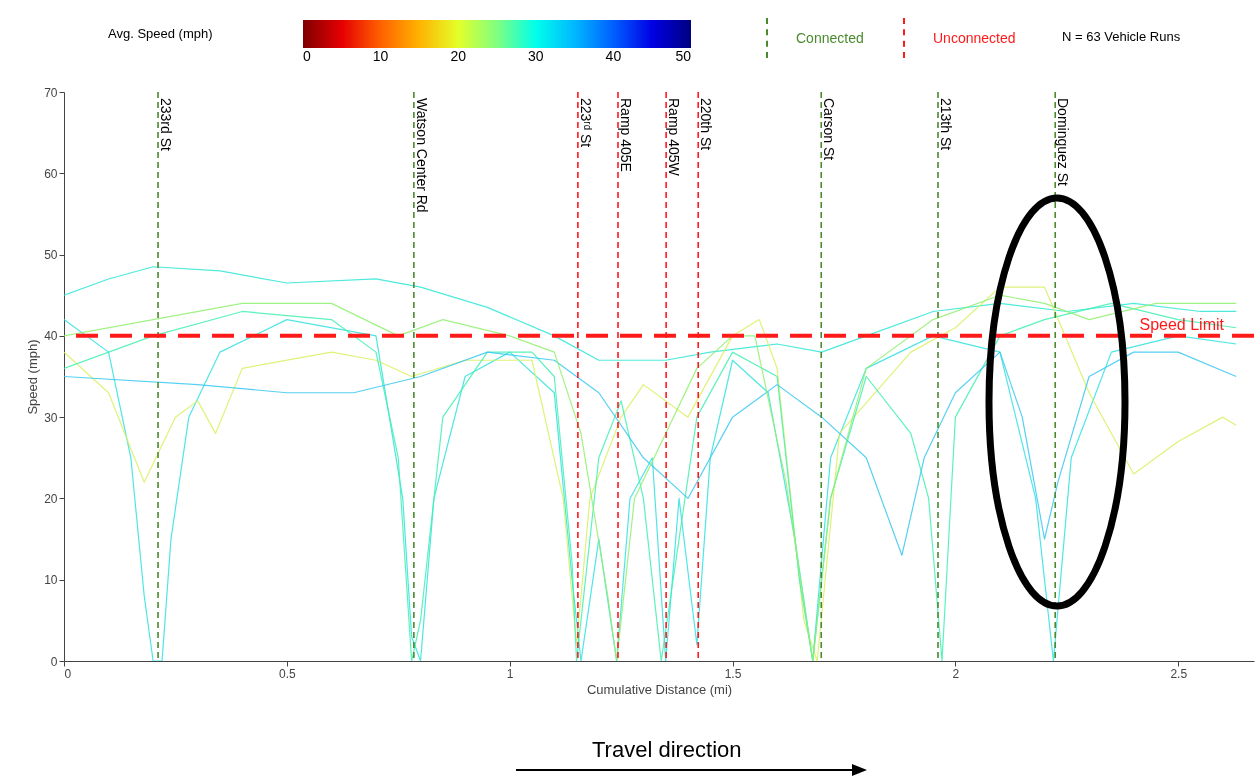  I want to click on x-tick-label: 0, so click(68, 673).